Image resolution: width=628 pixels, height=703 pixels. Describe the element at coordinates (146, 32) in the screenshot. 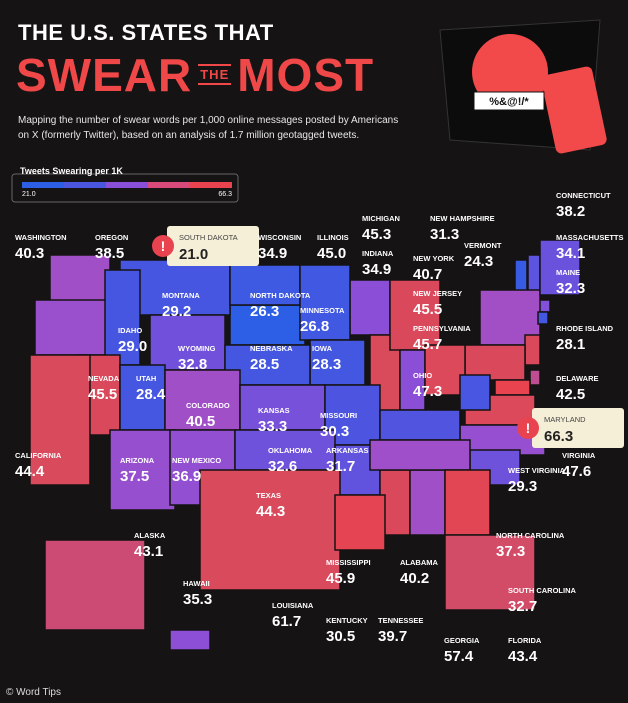

I see `title-line: THE U.S. STATES THAT` at that location.